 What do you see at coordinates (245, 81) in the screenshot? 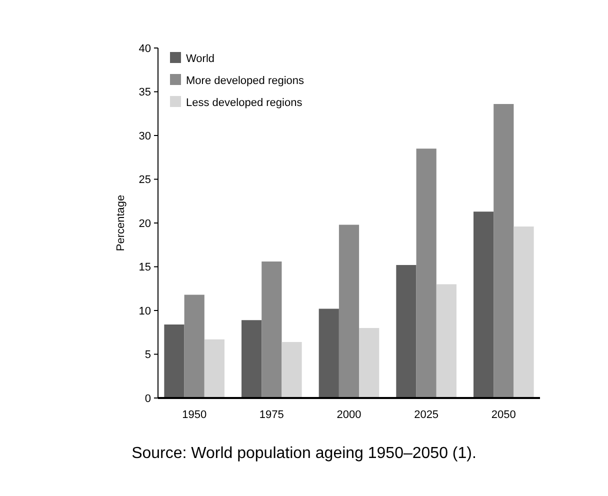
I see `legend-label: More developed regions` at bounding box center [245, 81].